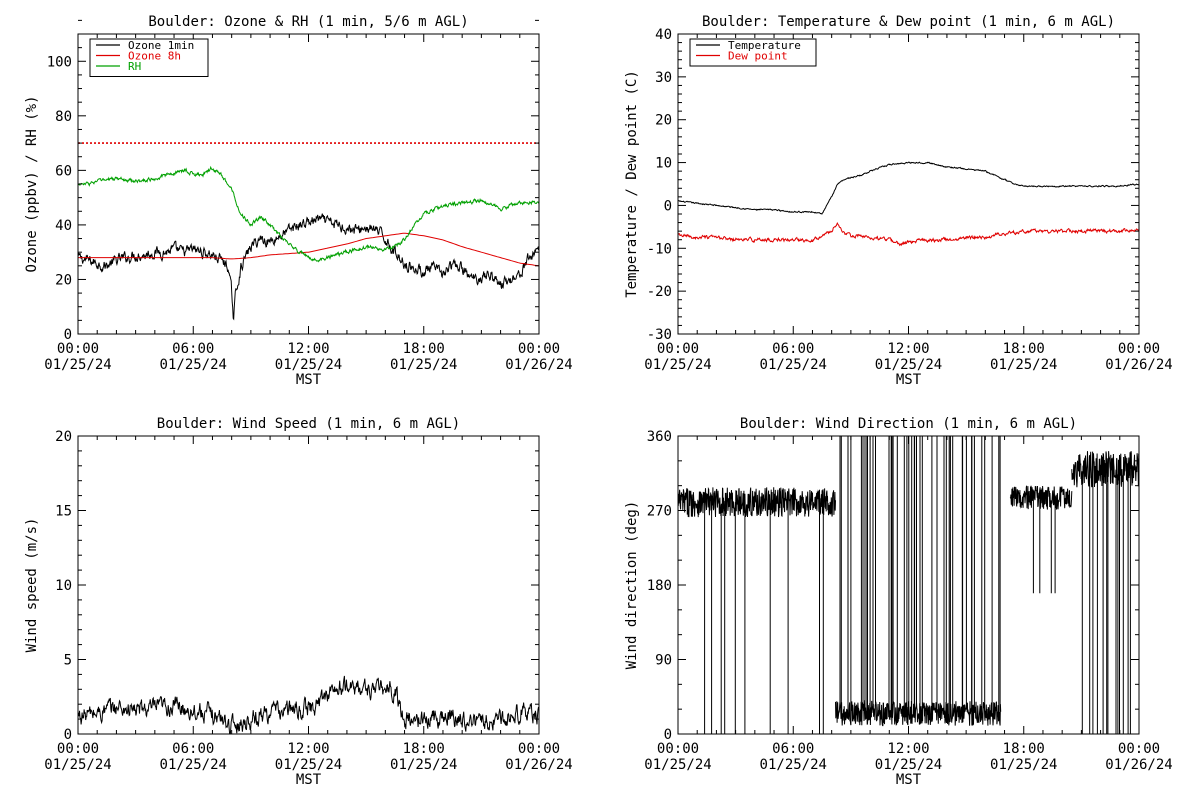 This screenshot has height=804, width=1200. I want to click on y-axis-label: Wind speed (m/s), so click(32, 585).